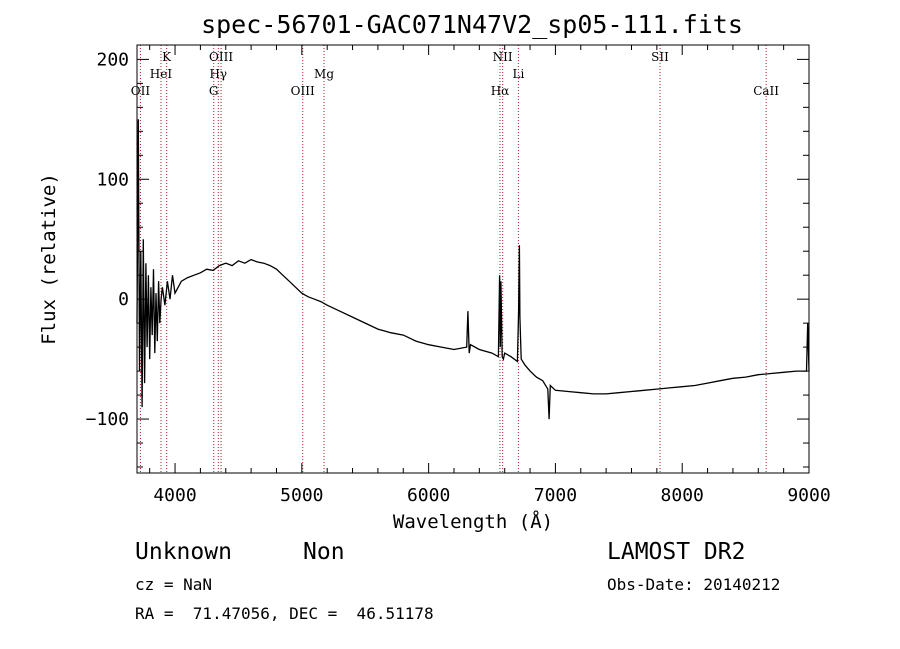 This screenshot has width=900, height=649. What do you see at coordinates (174, 495) in the screenshot?
I see `x-tick-label: 4000` at bounding box center [174, 495].